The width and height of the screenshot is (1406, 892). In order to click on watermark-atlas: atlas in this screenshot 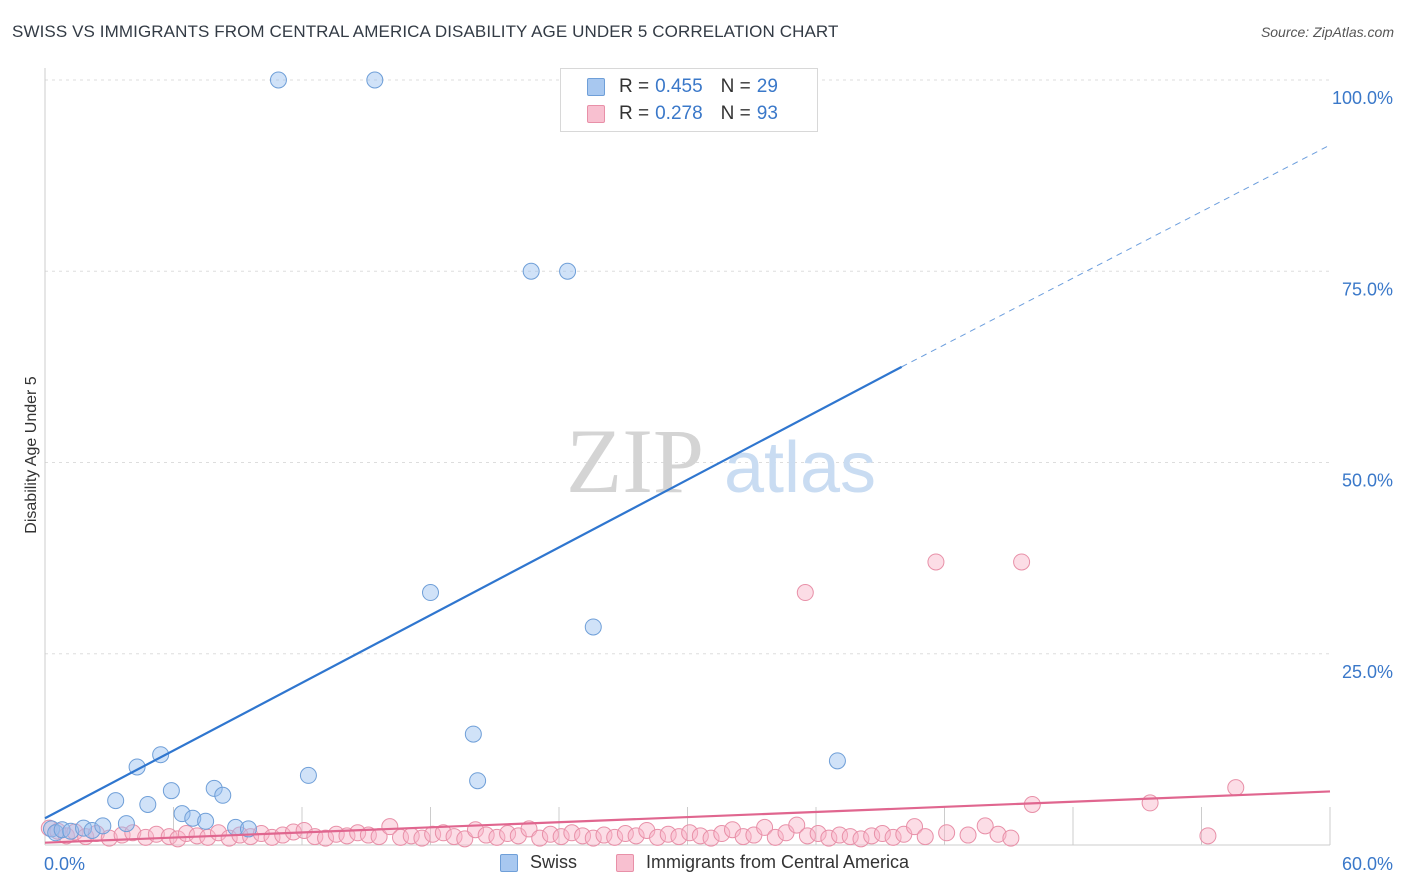, I will do `click(800, 468)`.